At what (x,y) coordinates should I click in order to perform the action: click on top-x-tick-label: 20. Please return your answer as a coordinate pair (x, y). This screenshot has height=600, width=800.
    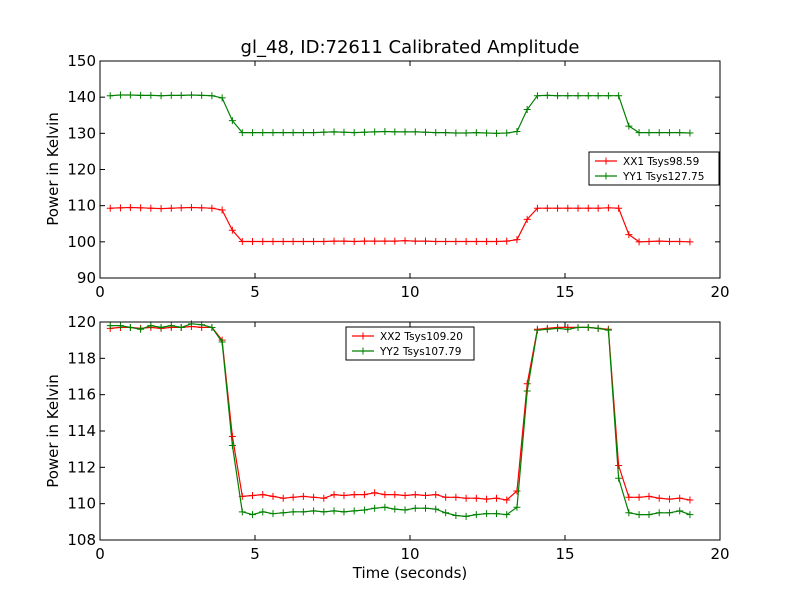
    Looking at the image, I should click on (719, 292).